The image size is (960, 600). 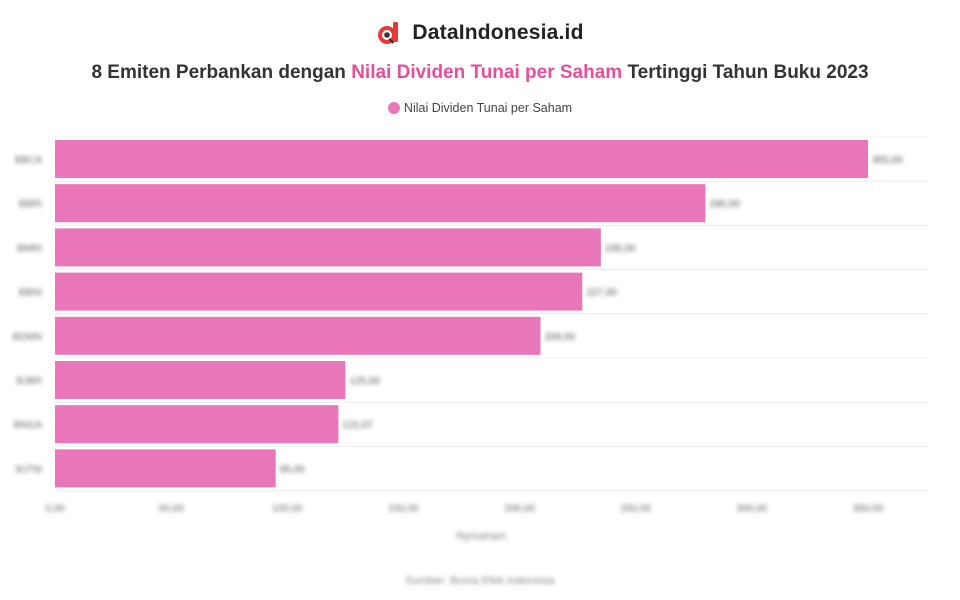 What do you see at coordinates (752, 509) in the screenshot?
I see `x-tick-label: 300,00` at bounding box center [752, 509].